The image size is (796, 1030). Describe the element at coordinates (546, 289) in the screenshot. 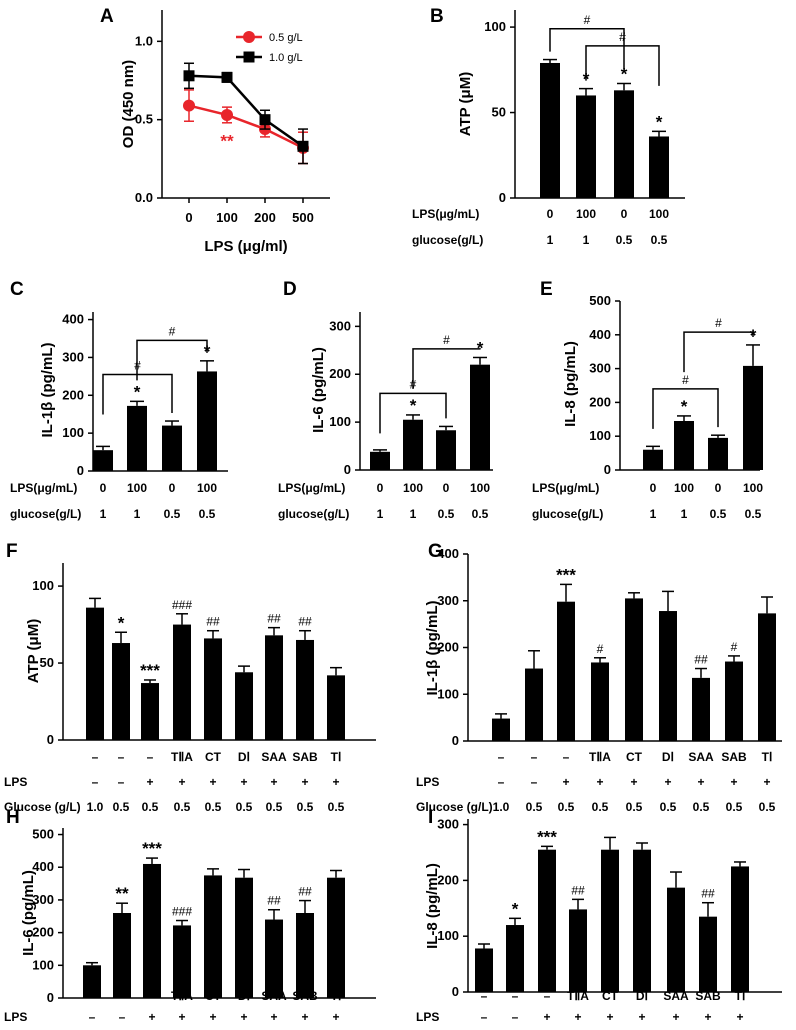

I see `panel-label: E` at that location.